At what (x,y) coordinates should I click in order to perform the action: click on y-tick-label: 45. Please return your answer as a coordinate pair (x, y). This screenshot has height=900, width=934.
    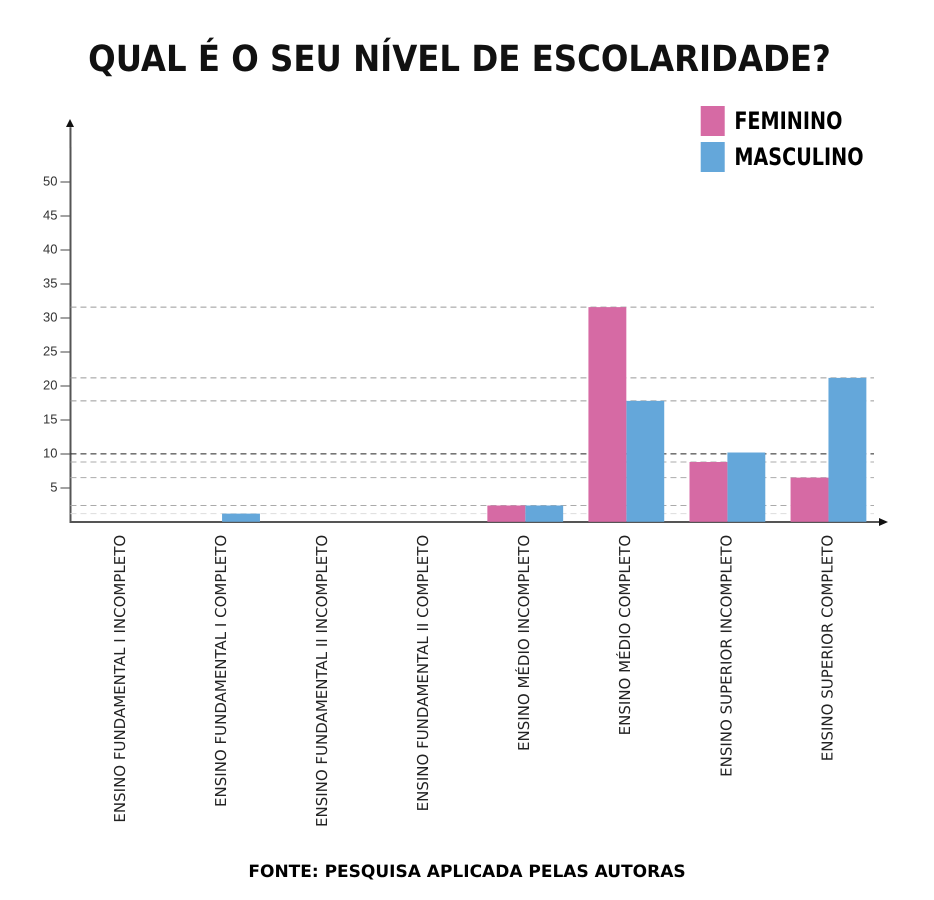
    Looking at the image, I should click on (50, 215).